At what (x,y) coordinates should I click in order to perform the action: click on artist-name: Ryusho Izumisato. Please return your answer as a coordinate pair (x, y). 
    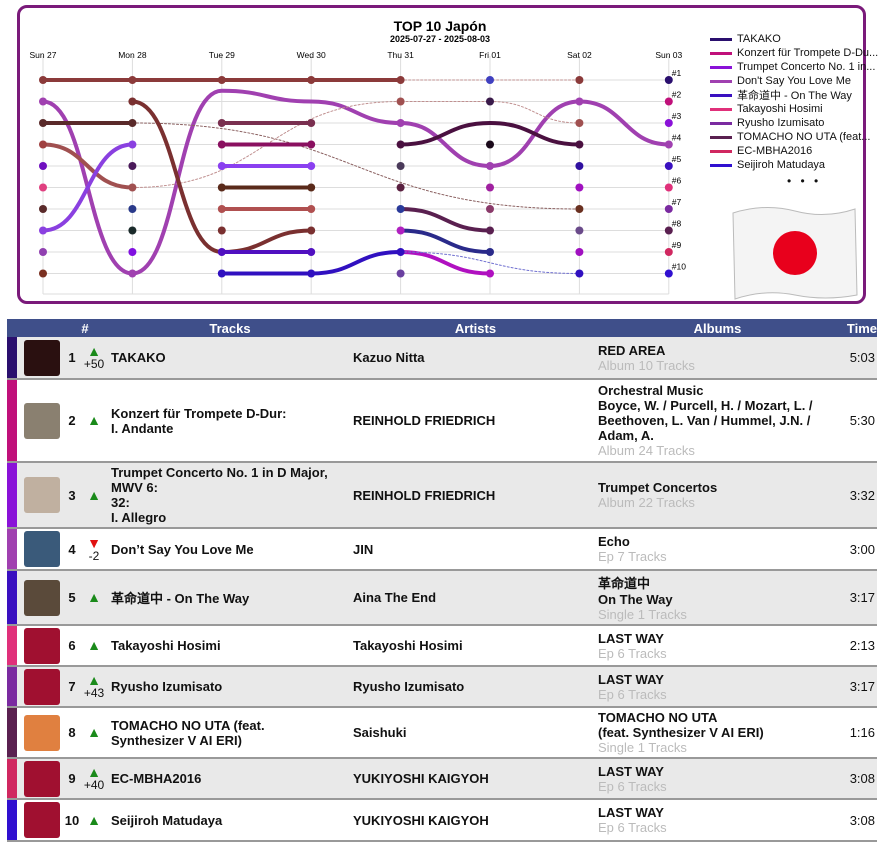
    Looking at the image, I should click on (475, 687).